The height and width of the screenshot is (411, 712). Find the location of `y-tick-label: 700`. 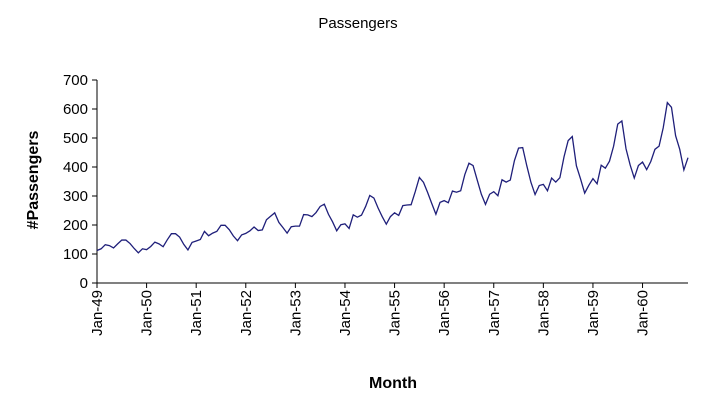

y-tick-label: 700 is located at coordinates (75, 80).